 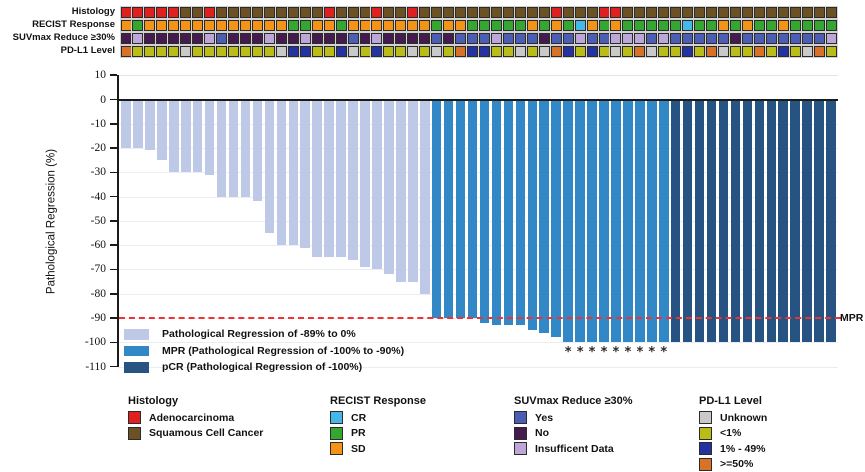 What do you see at coordinates (100, 75) in the screenshot?
I see `y-tick-label: 10` at bounding box center [100, 75].